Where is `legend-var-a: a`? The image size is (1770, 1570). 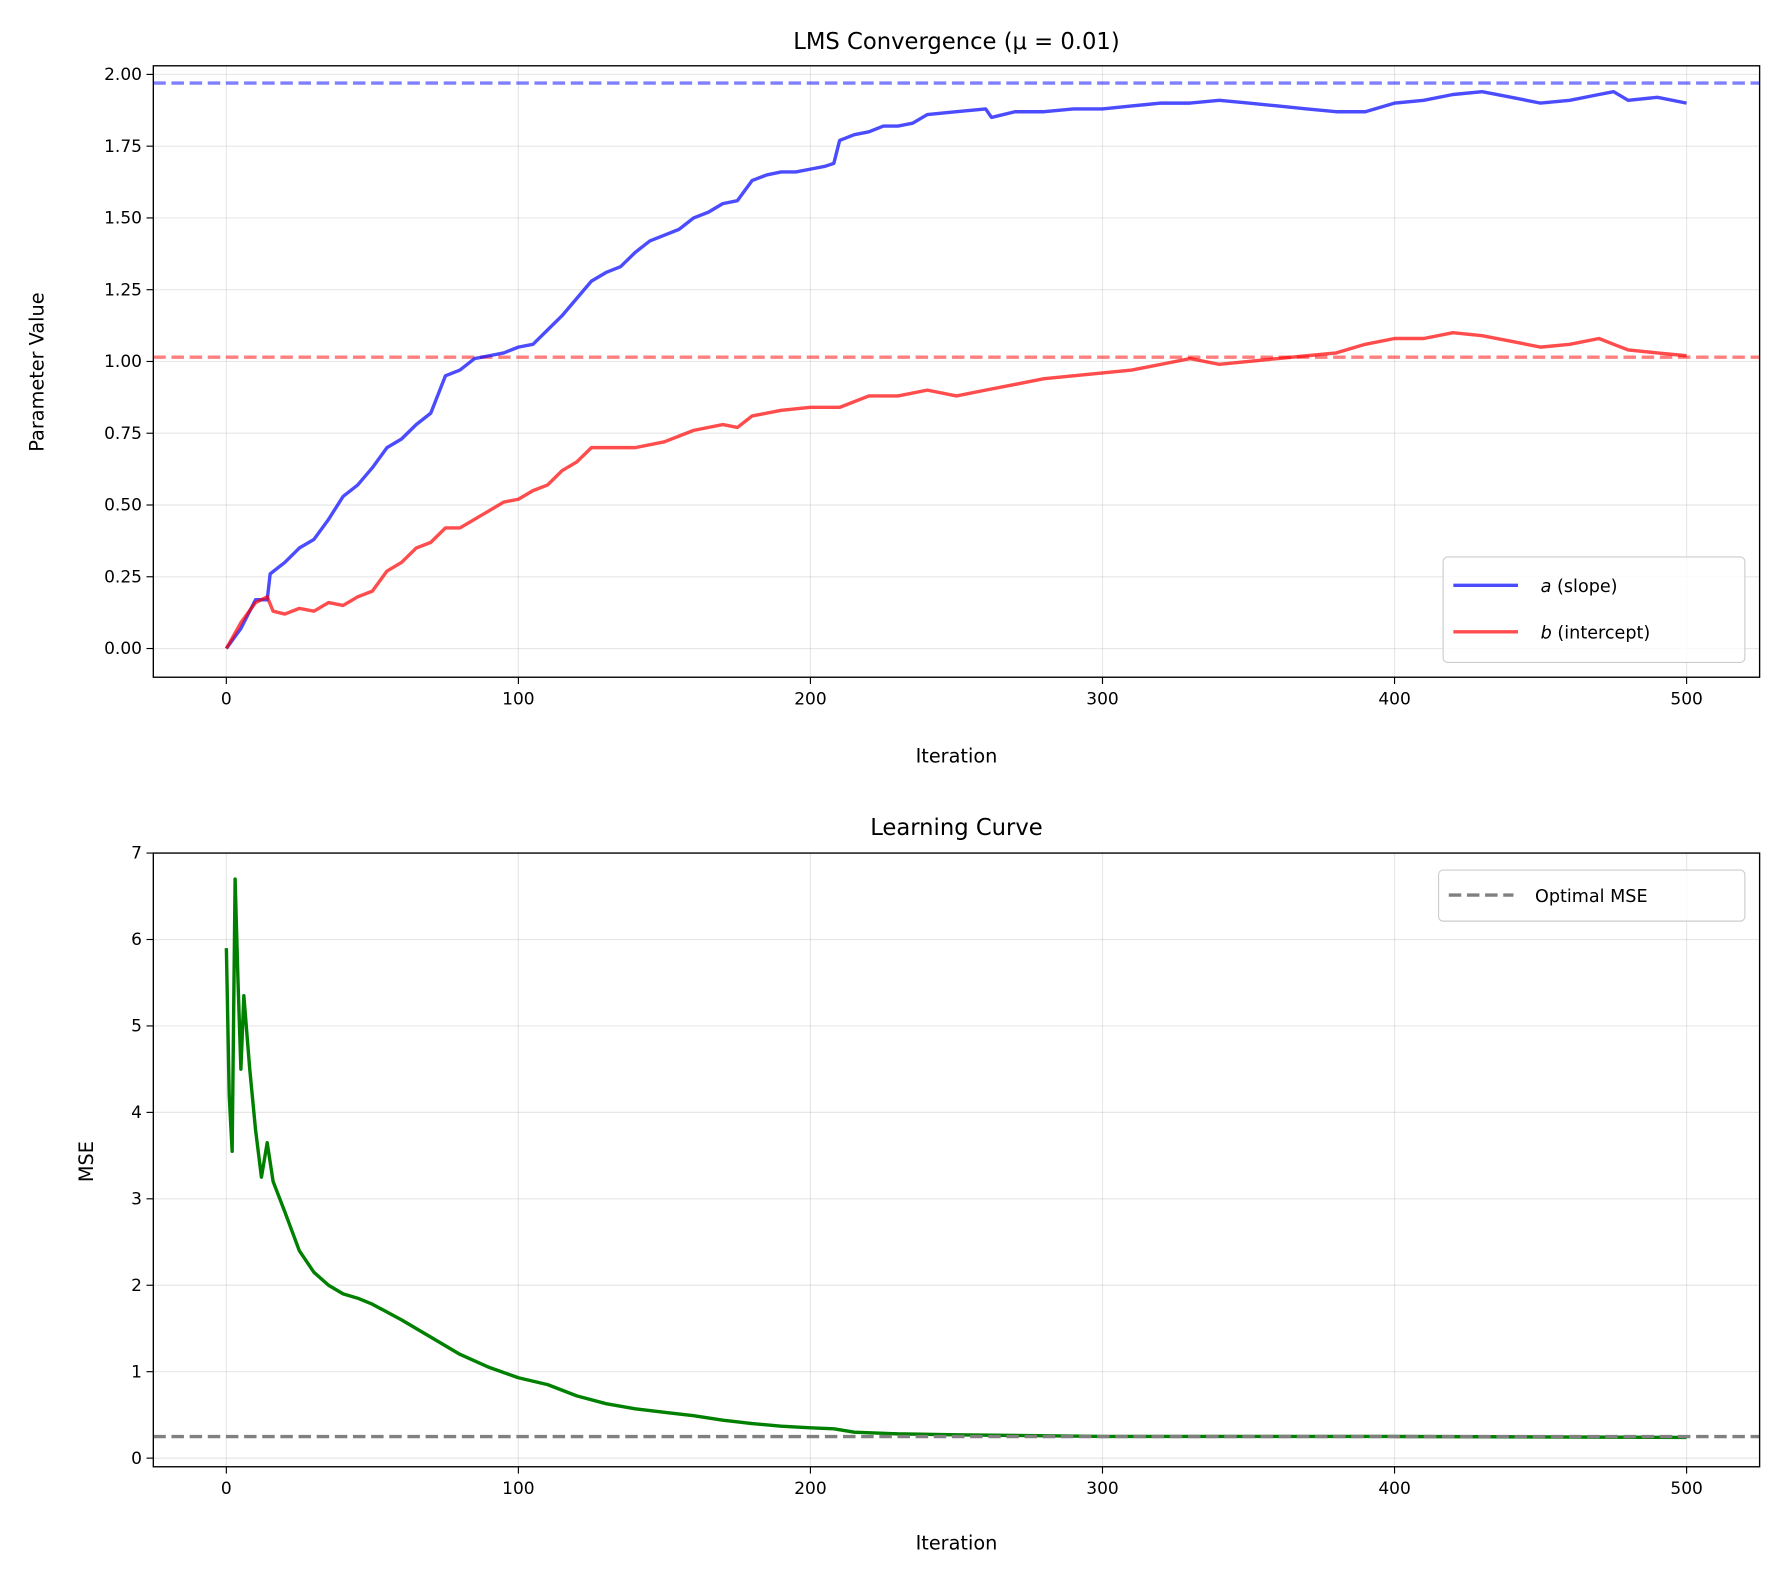
legend-var-a: a is located at coordinates (1546, 587).